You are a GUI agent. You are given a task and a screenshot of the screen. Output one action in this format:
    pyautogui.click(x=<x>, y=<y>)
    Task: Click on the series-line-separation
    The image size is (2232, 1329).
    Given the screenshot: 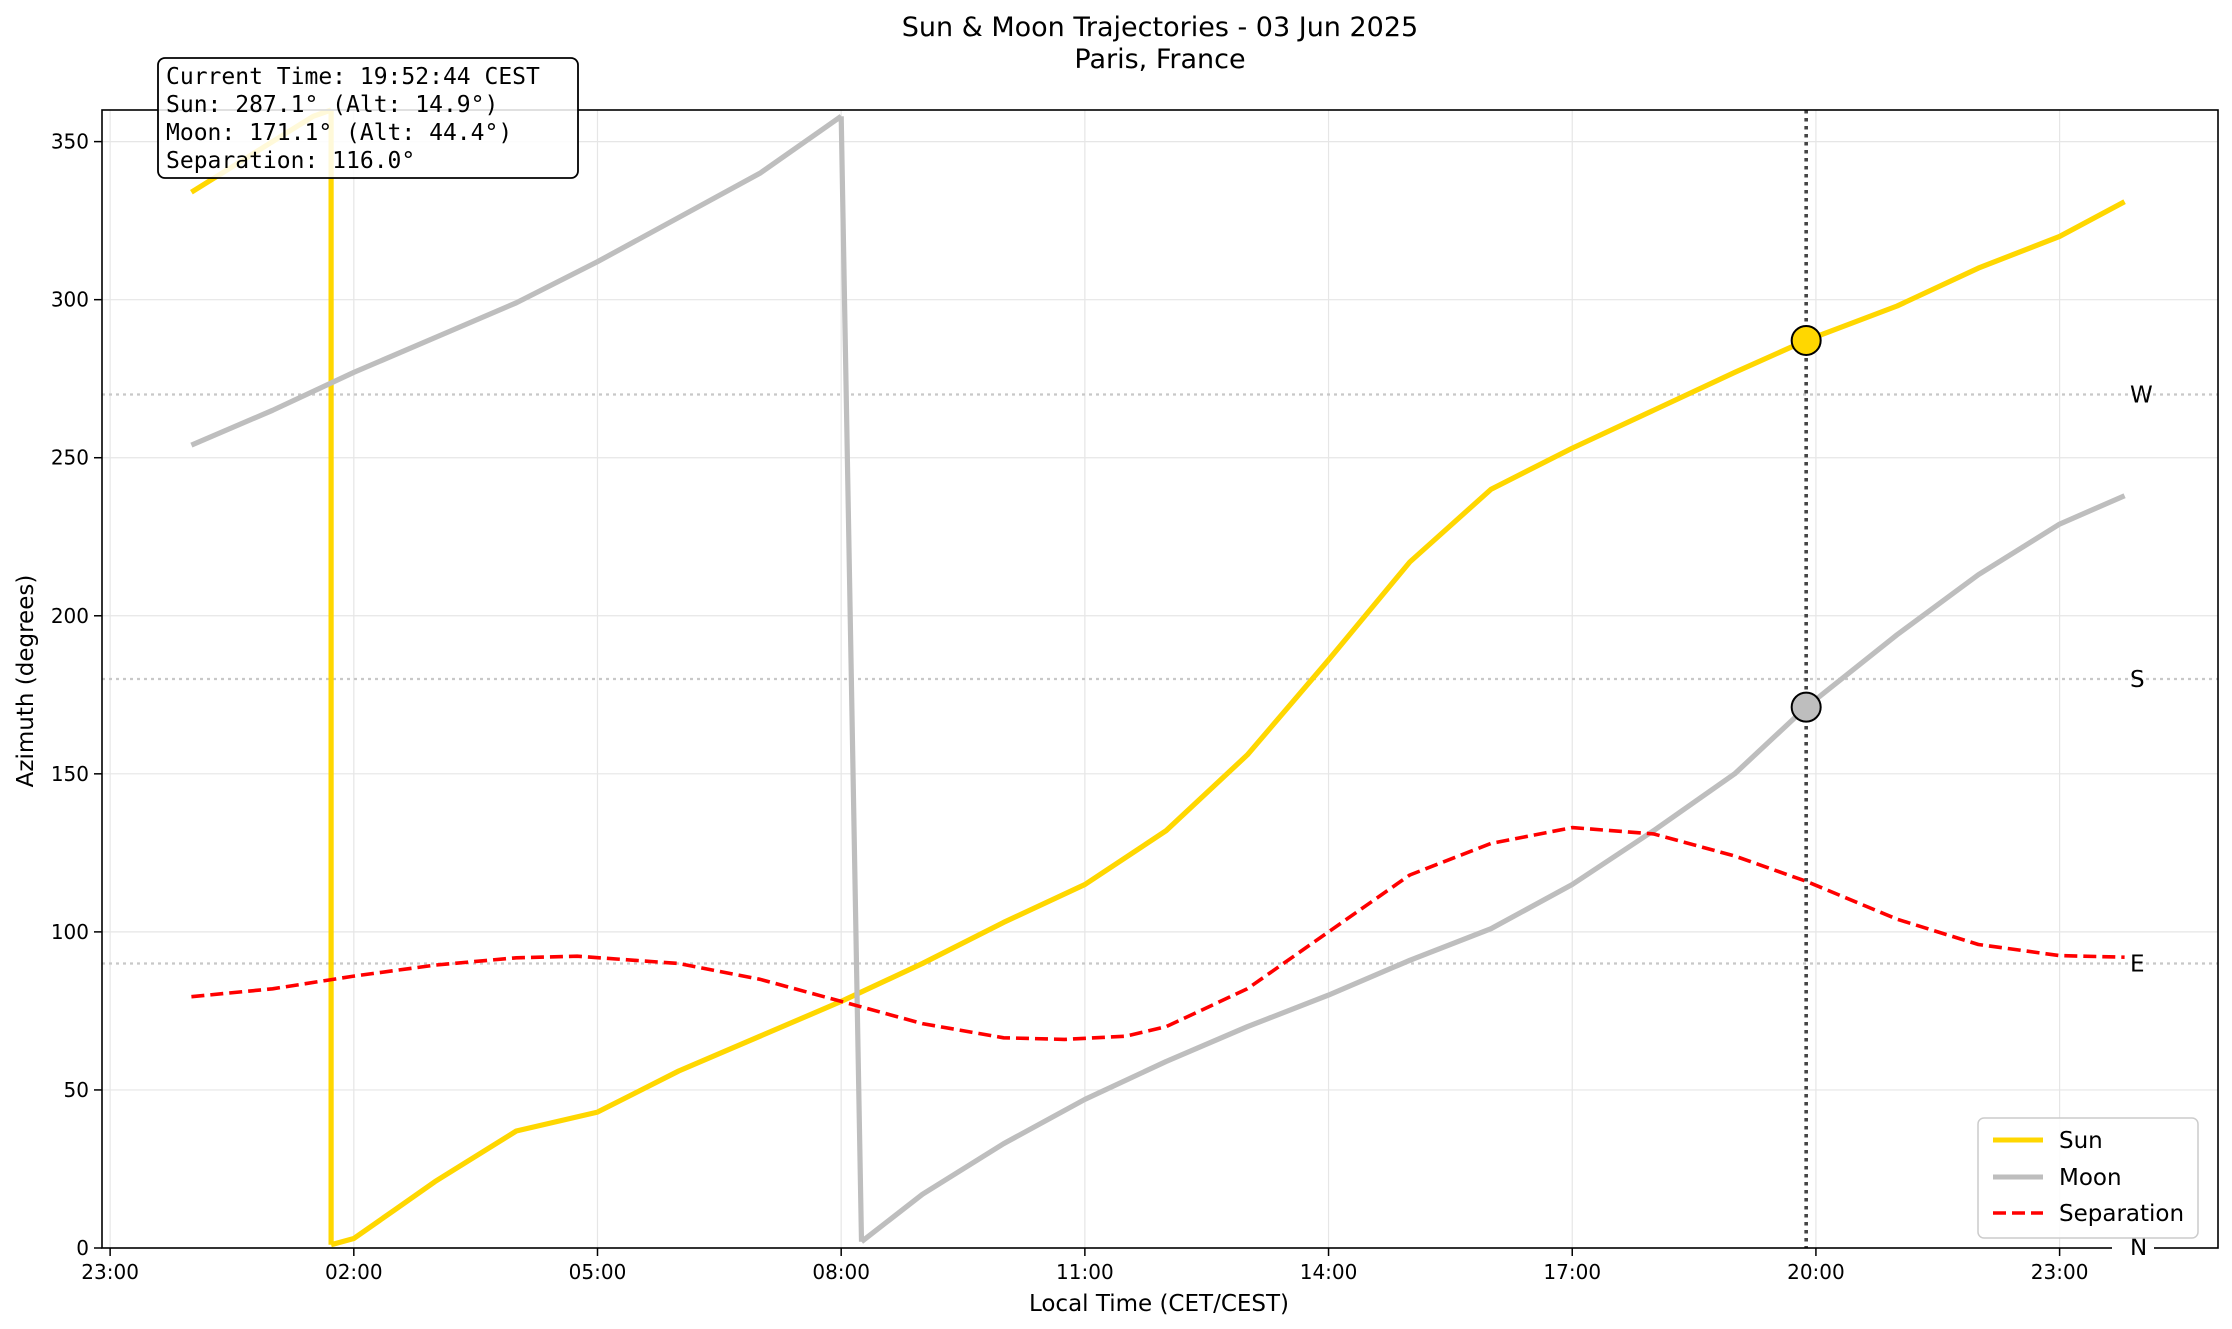 What is the action you would take?
    pyautogui.click(x=1158, y=933)
    